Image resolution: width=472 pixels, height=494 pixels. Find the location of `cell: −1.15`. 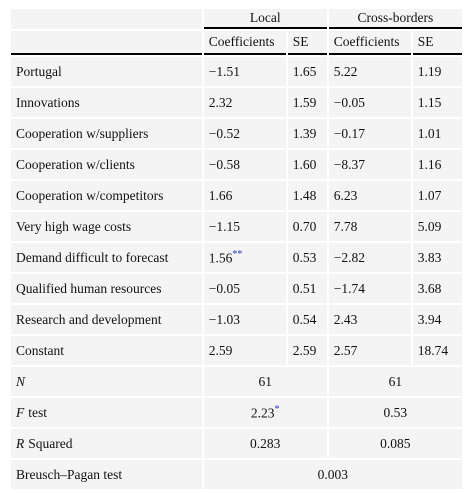

cell: −1.15 is located at coordinates (244, 226).